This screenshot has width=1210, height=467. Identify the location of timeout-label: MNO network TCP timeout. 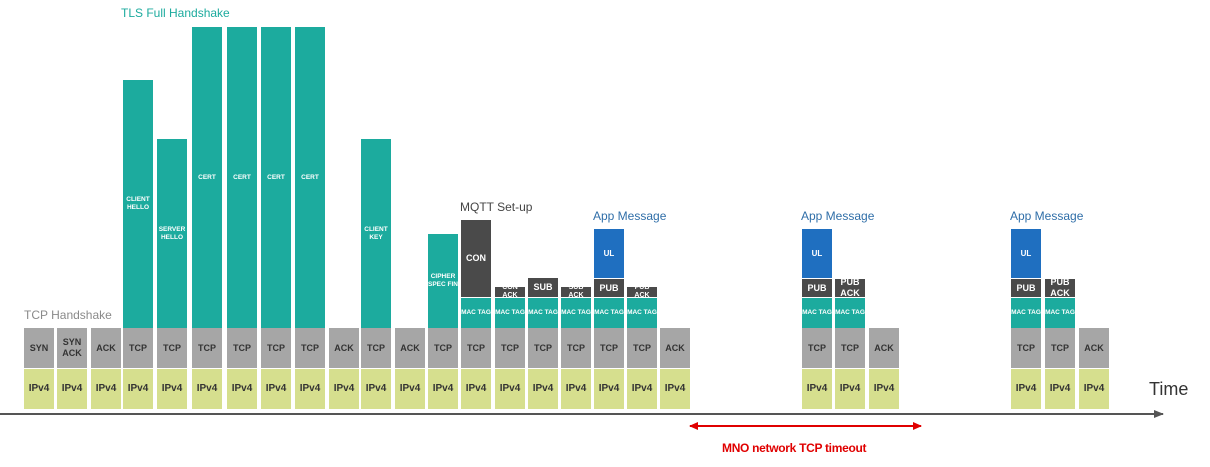
(794, 448).